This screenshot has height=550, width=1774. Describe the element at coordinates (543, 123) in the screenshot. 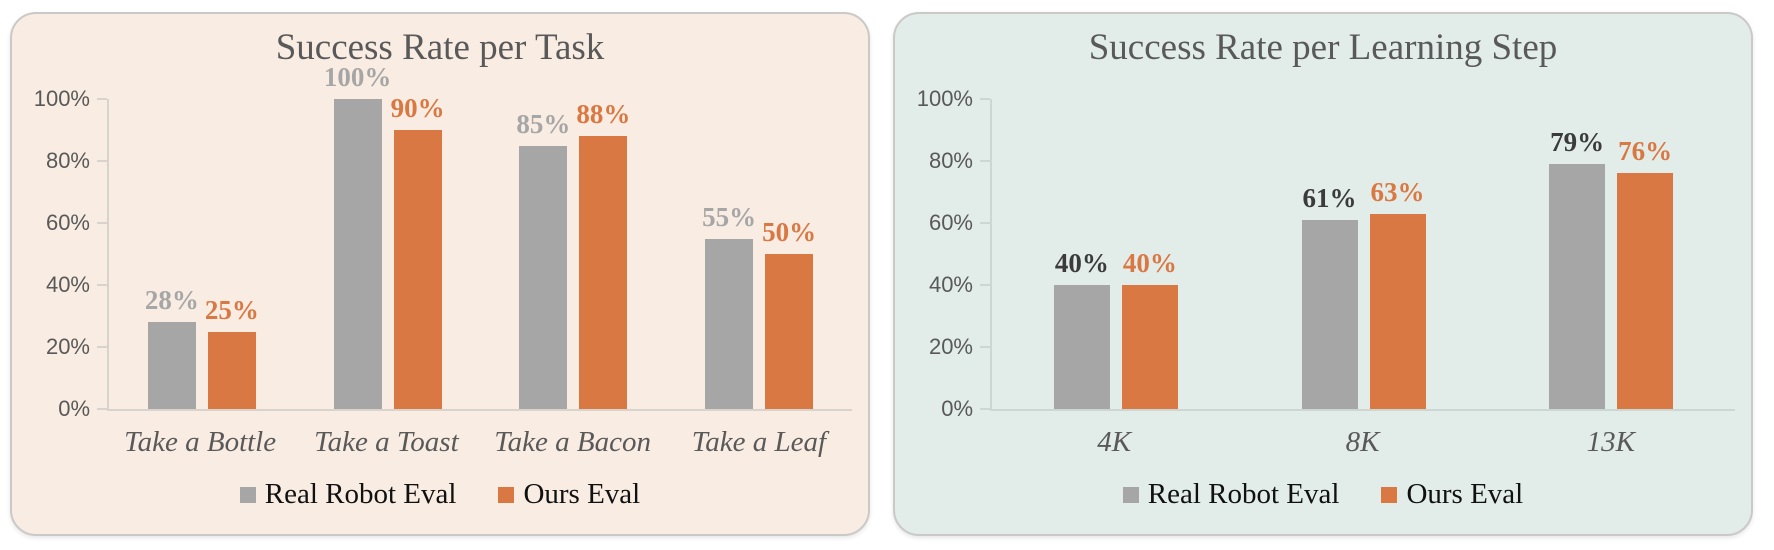

I see `data-label: 85%` at that location.